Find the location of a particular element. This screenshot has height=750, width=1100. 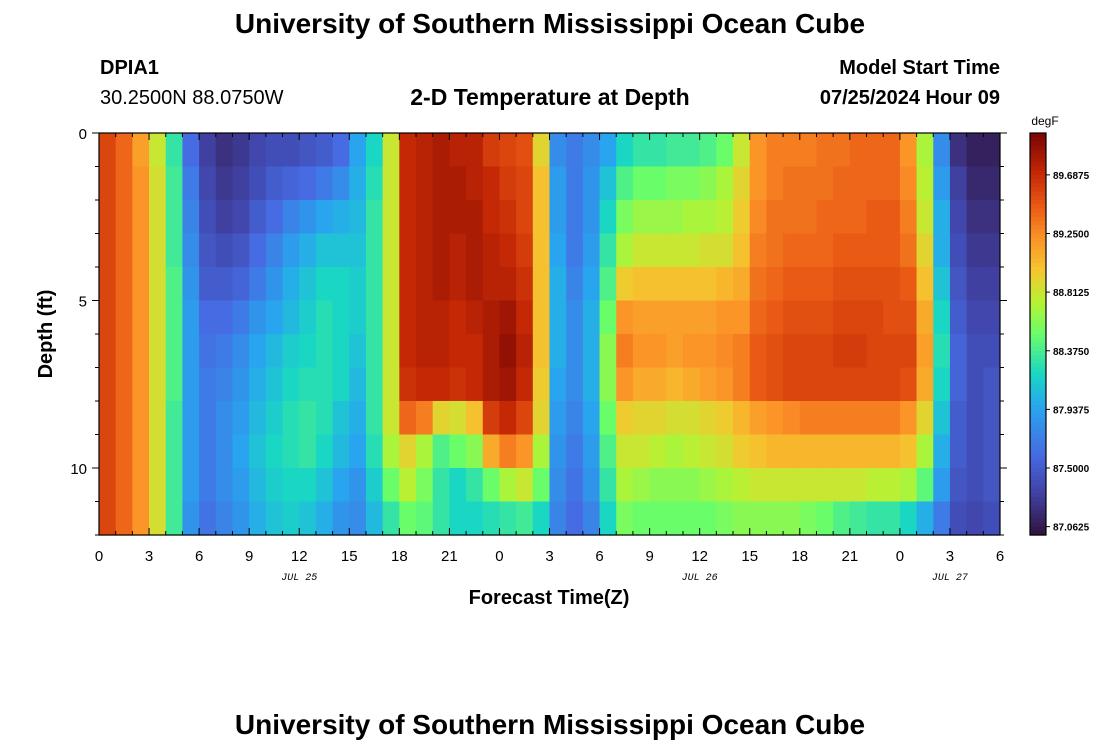

colorbar-tick-label: 89.2500 is located at coordinates (1071, 235).